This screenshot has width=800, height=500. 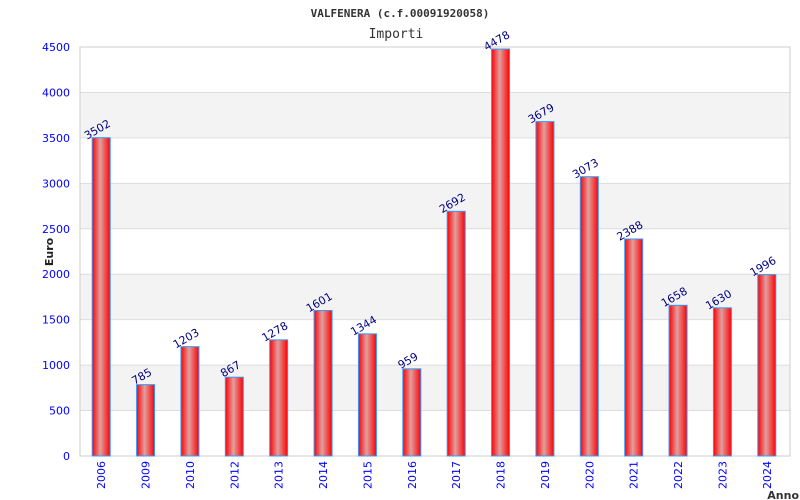 I want to click on chart-title: VALFENERA (c.f.00091920058), so click(x=400, y=13).